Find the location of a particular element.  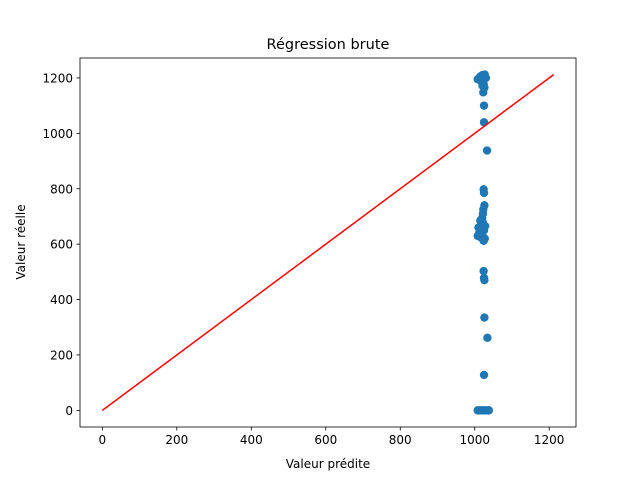

x-tick-label: 1200 is located at coordinates (549, 440).